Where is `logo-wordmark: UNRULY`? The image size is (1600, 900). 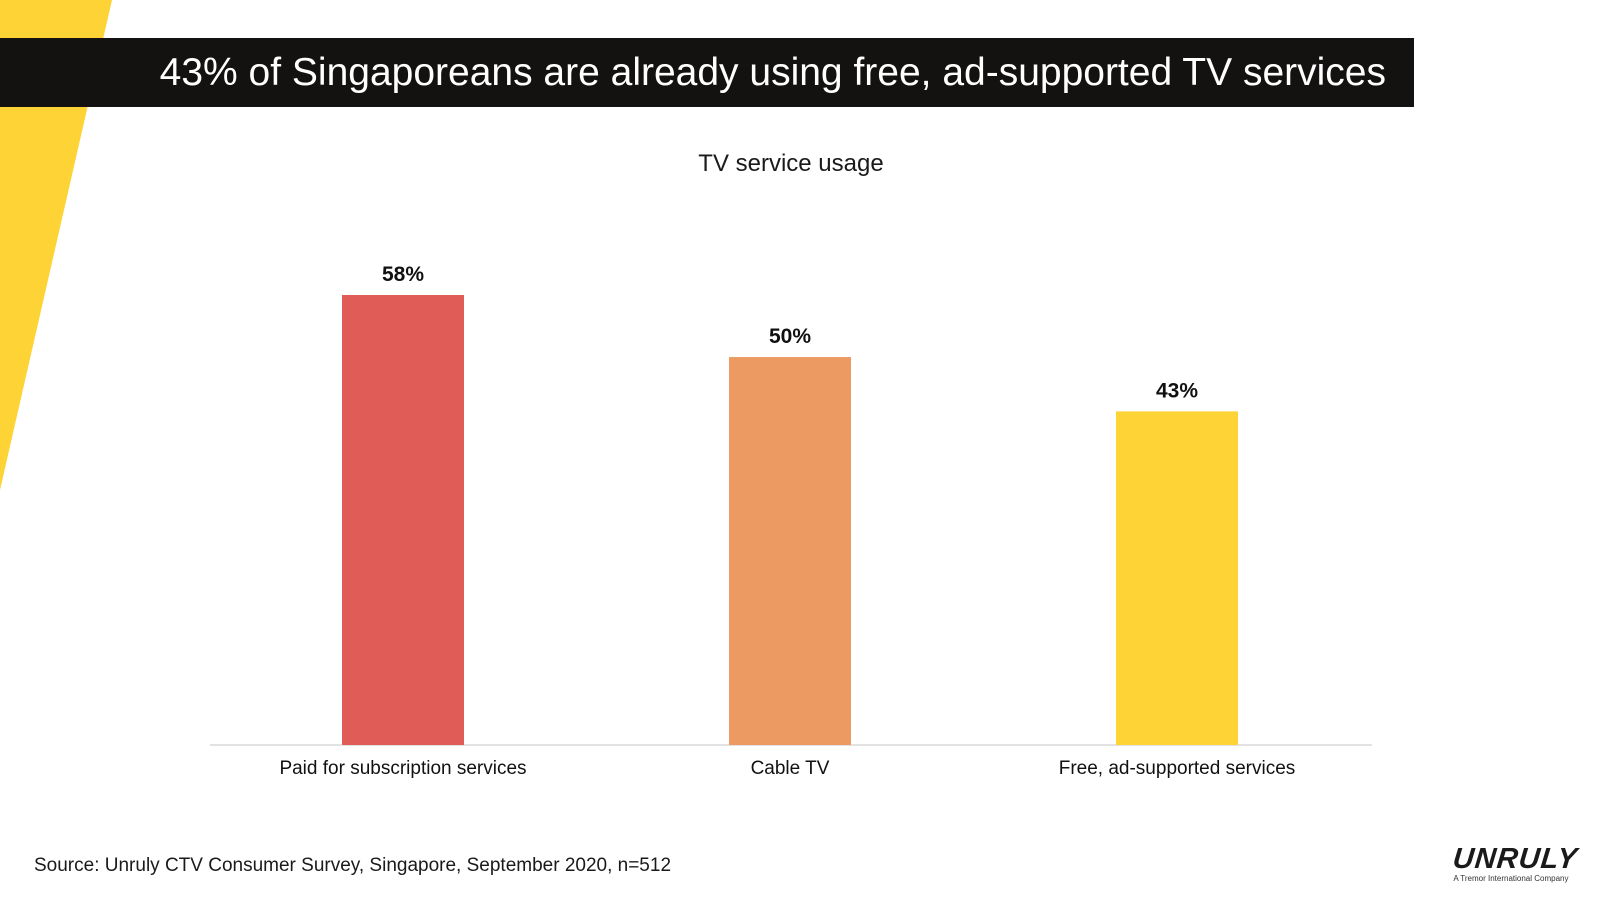
logo-wordmark: UNRULY is located at coordinates (1515, 859).